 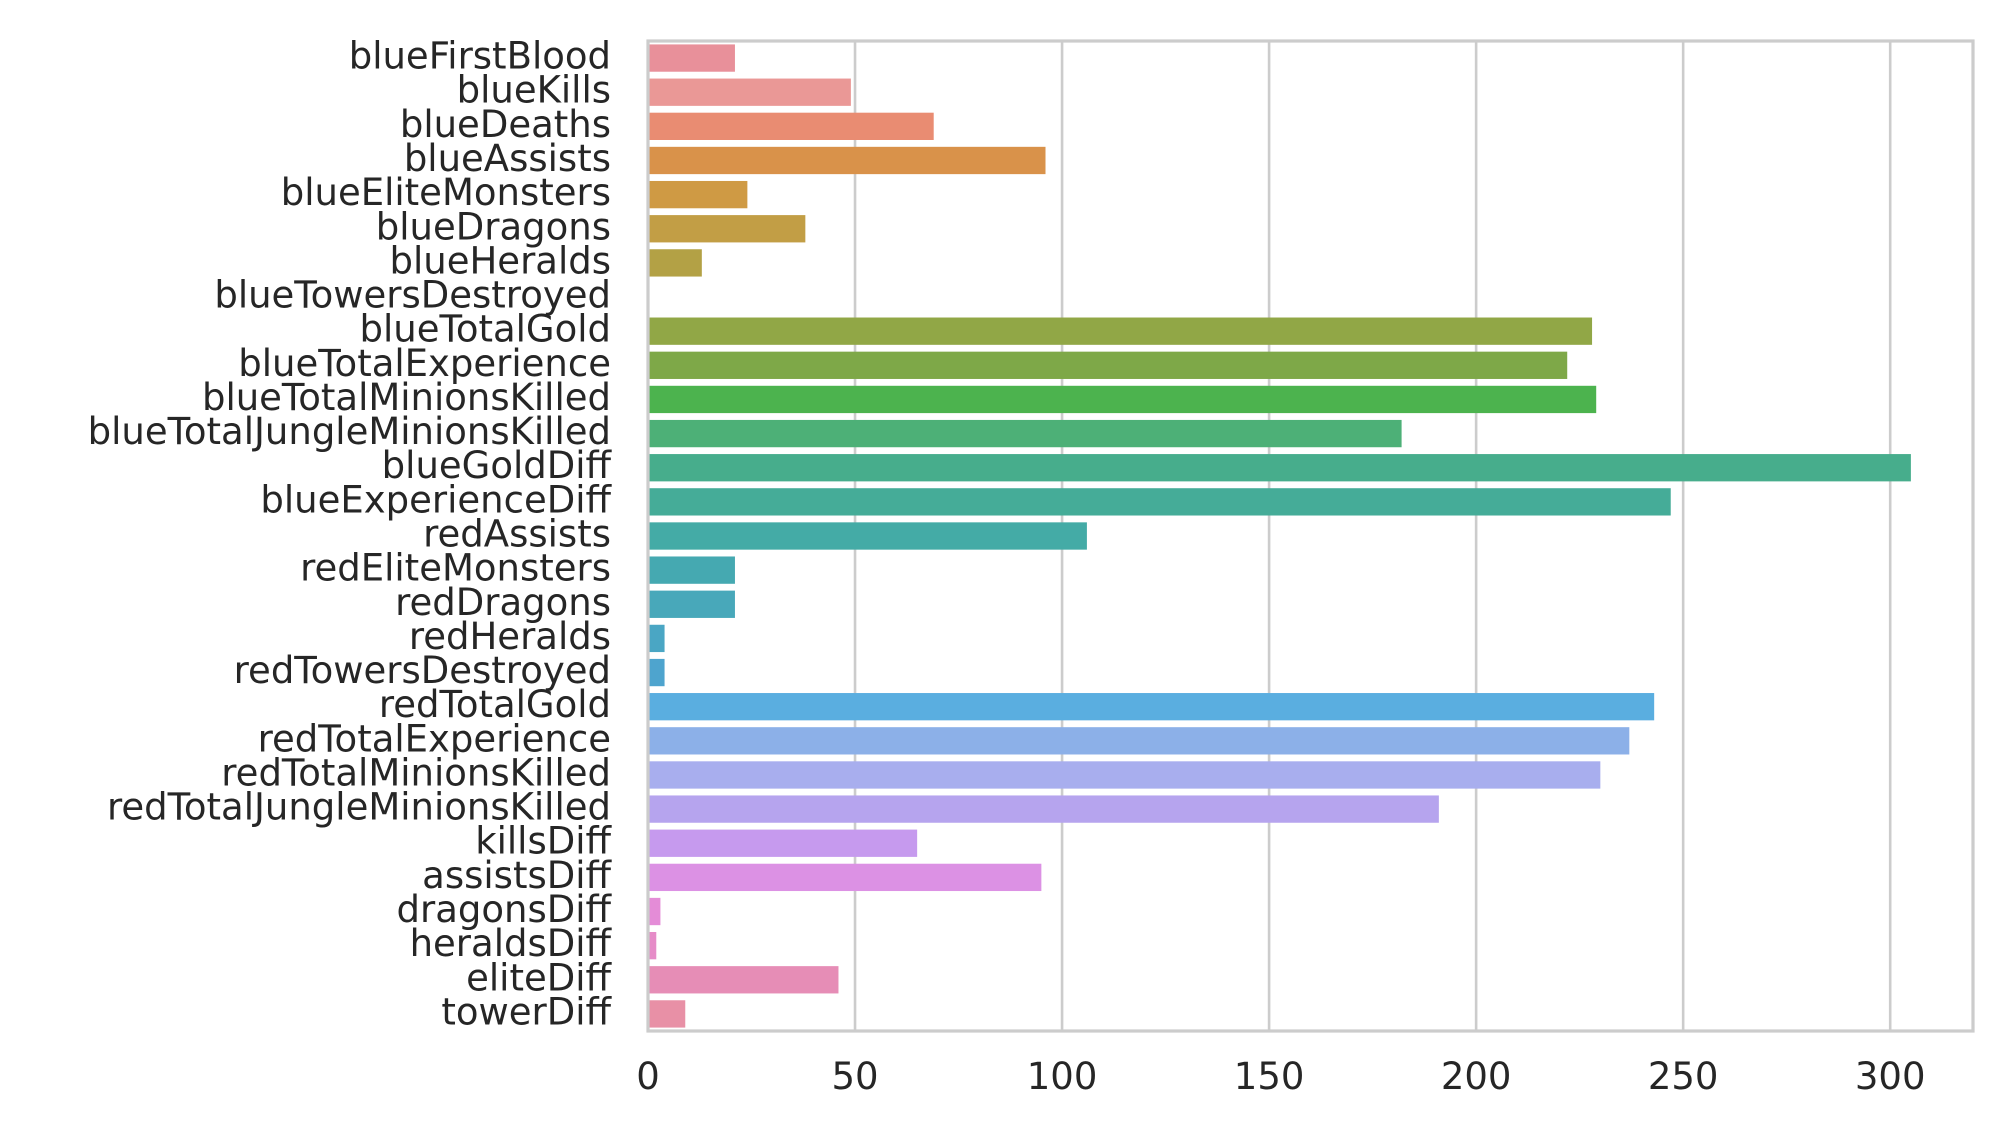 I want to click on y-tick-label: blueKills, so click(x=534, y=90).